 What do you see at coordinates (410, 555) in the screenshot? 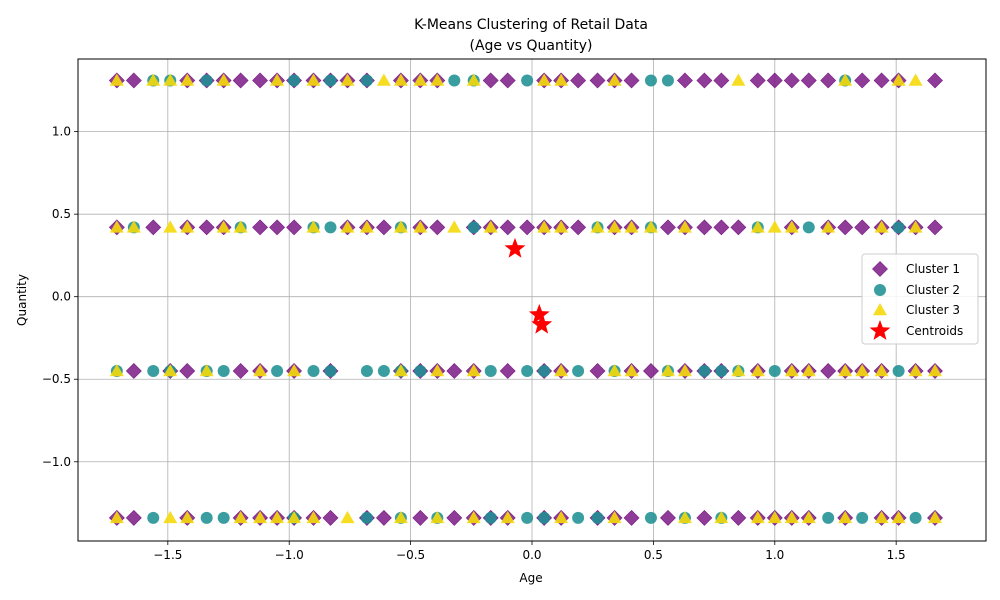
I see `x-tick-label: −0.5` at bounding box center [410, 555].